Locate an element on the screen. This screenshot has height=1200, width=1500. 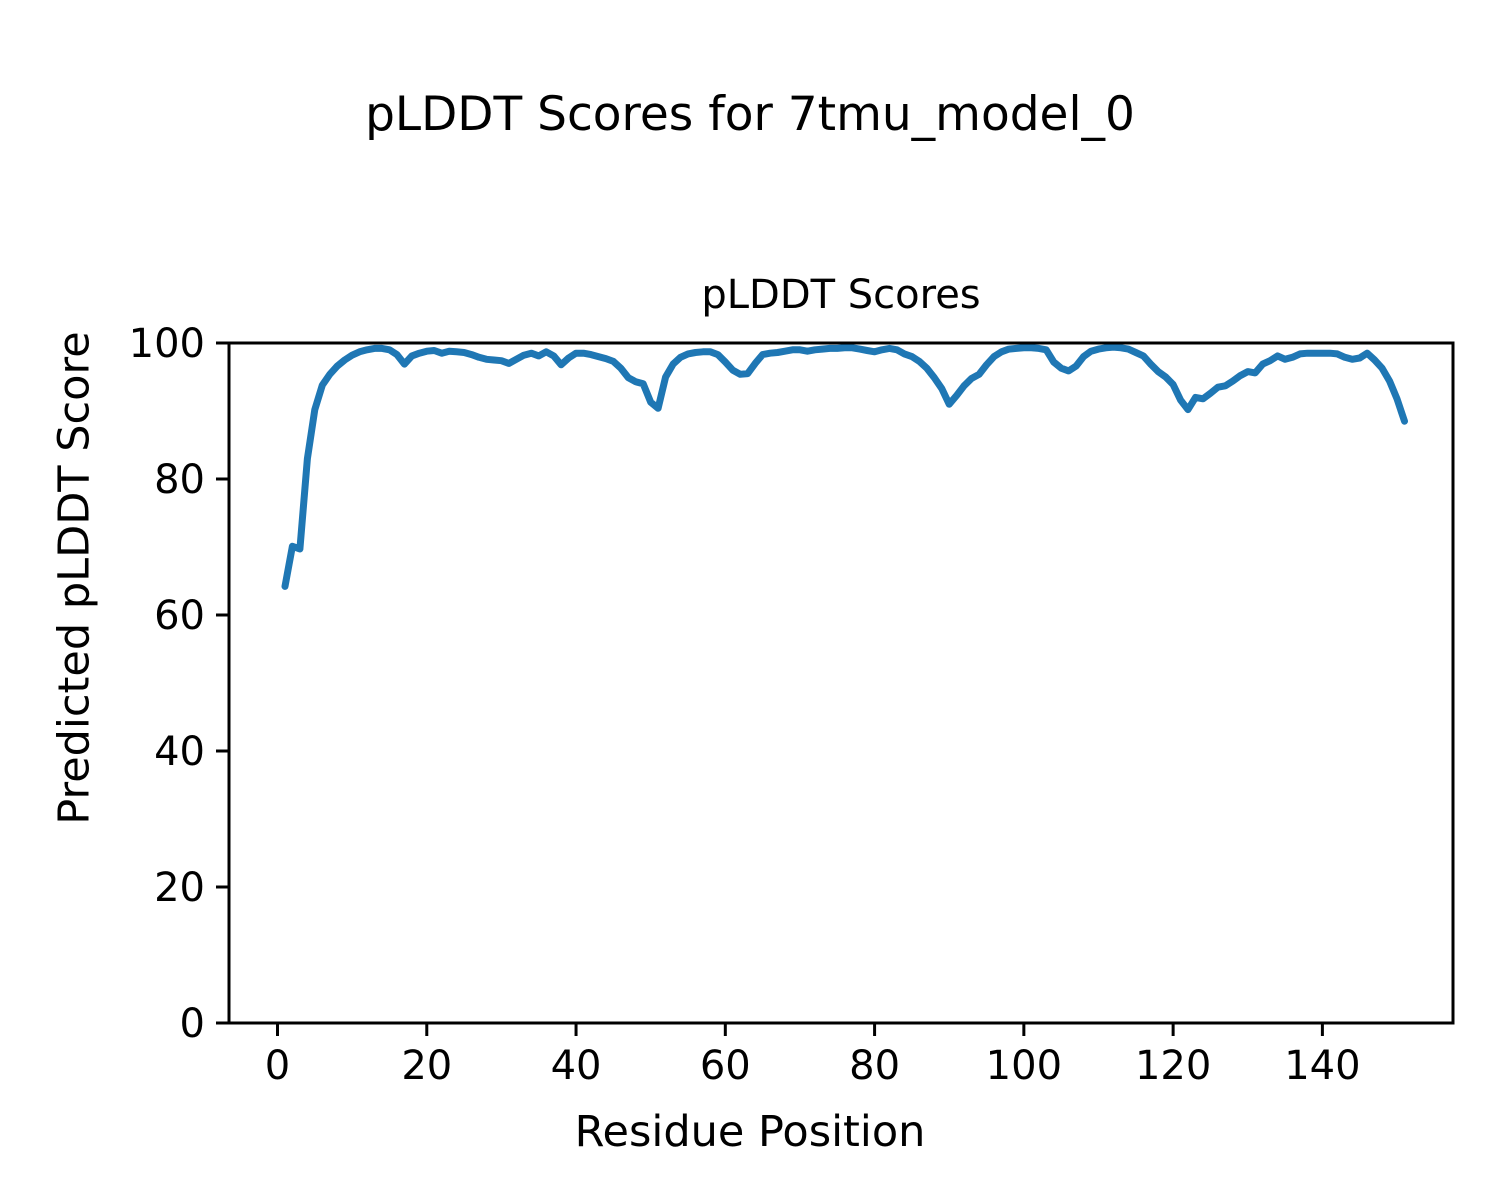
x-tick-label: 0 is located at coordinates (277, 1066).